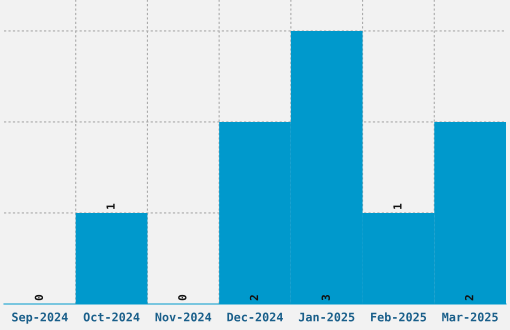  Describe the element at coordinates (255, 317) in the screenshot. I see `x-tick-label: Dec-2024` at that location.